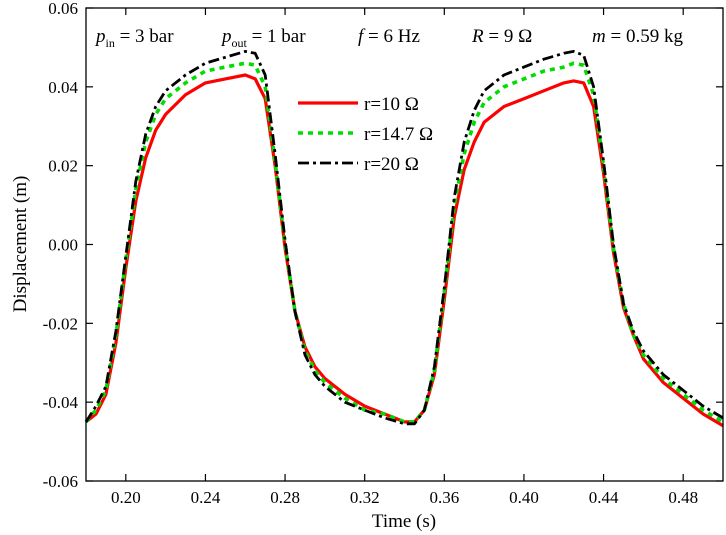  Describe the element at coordinates (285, 497) in the screenshot. I see `x-tick-label: 0.28` at that location.